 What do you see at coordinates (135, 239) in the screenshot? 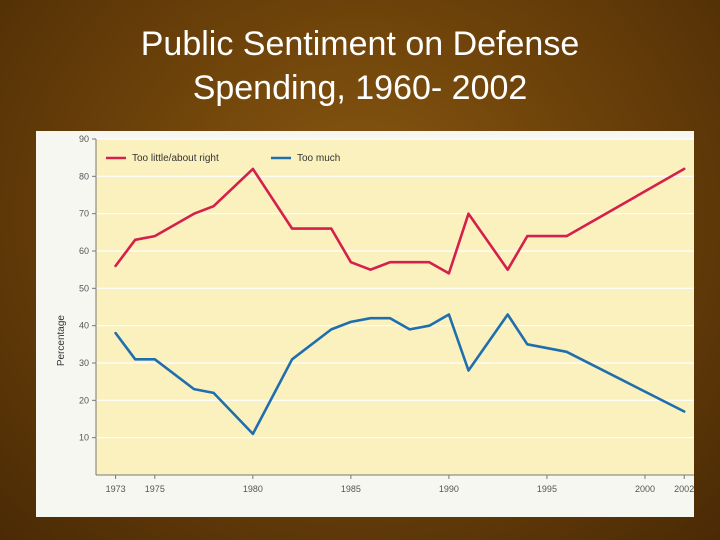
I see `data-point-s0-1974` at bounding box center [135, 239].